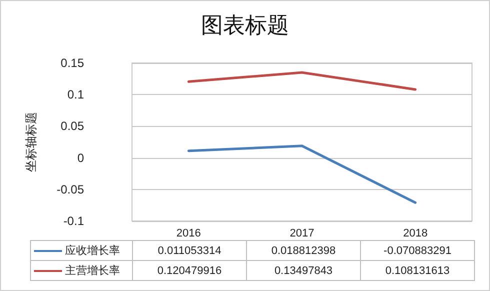 The height and width of the screenshot is (291, 490). Describe the element at coordinates (417, 250) in the screenshot. I see `data-label: -0.070883291` at that location.